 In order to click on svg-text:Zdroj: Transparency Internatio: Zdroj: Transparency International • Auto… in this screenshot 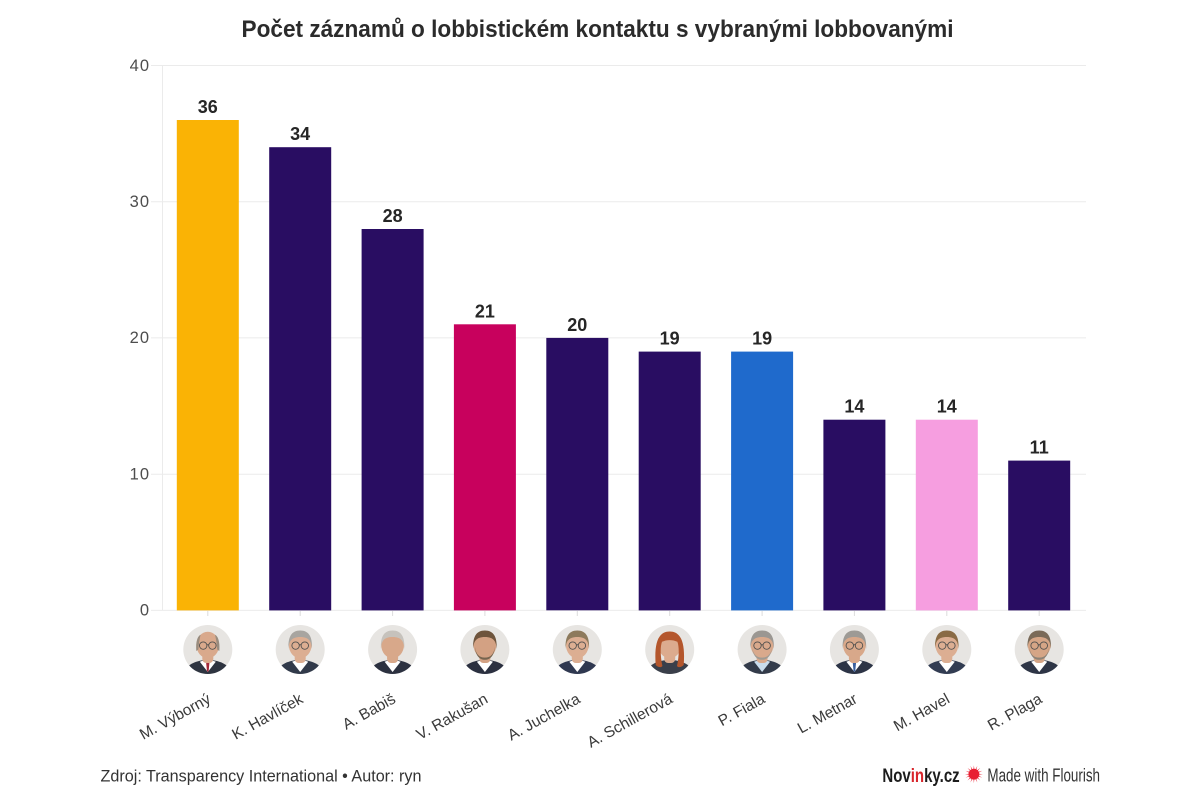, I will do `click(261, 776)`.